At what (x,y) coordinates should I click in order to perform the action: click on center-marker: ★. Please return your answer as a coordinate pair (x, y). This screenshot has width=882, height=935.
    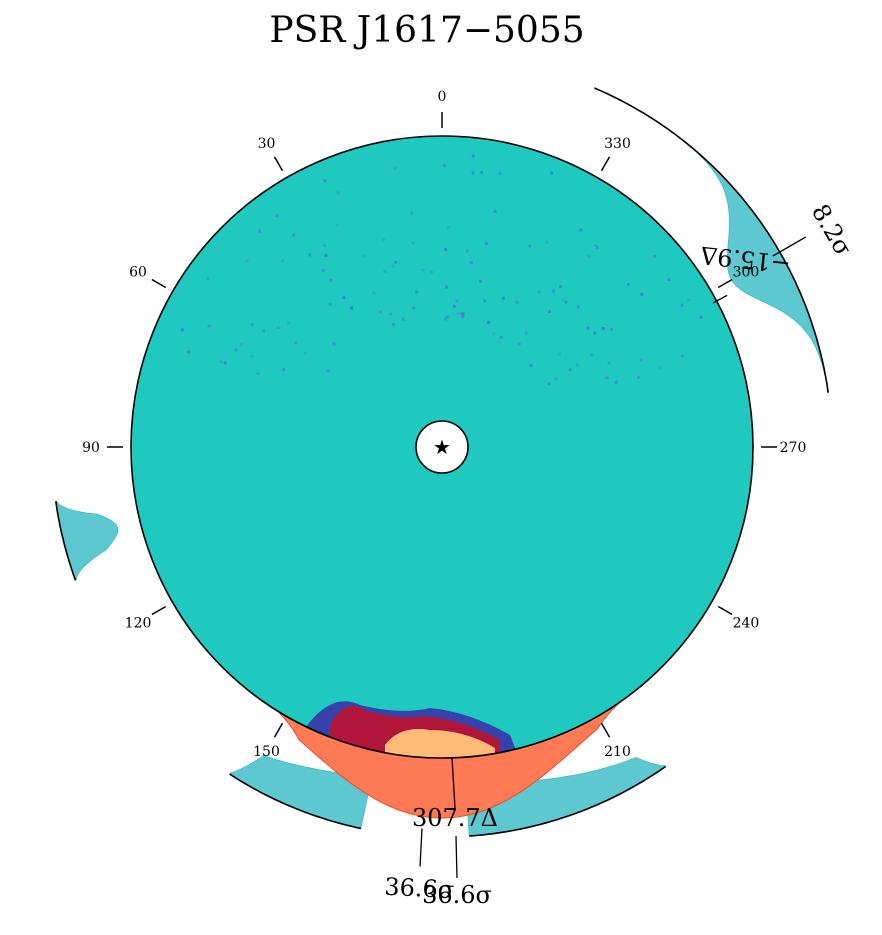
    Looking at the image, I should click on (442, 447).